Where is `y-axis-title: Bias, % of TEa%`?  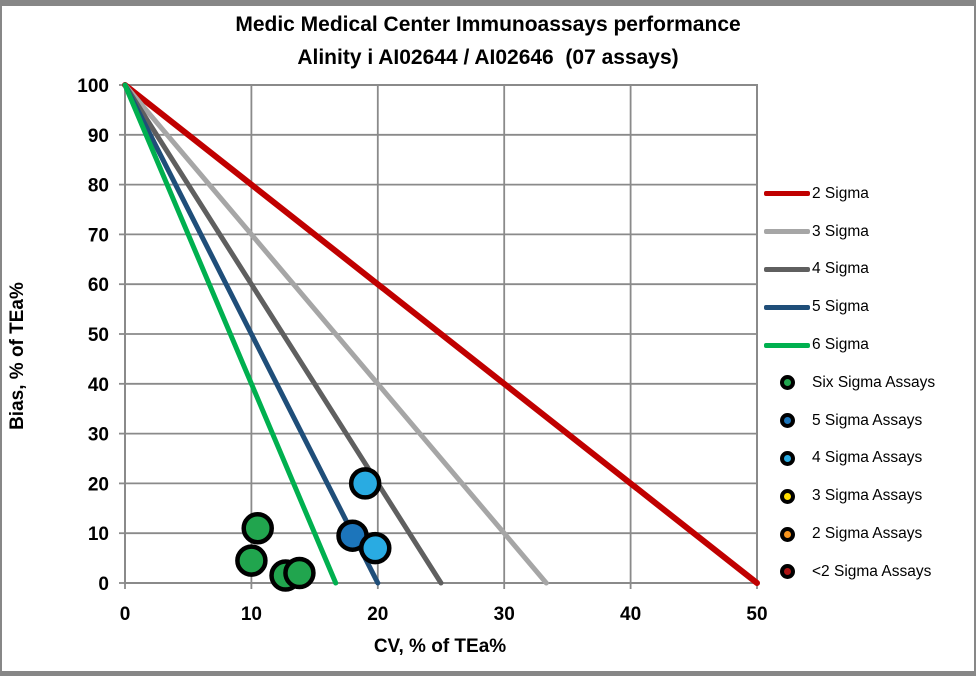
y-axis-title: Bias, % of TEa% is located at coordinates (17, 356).